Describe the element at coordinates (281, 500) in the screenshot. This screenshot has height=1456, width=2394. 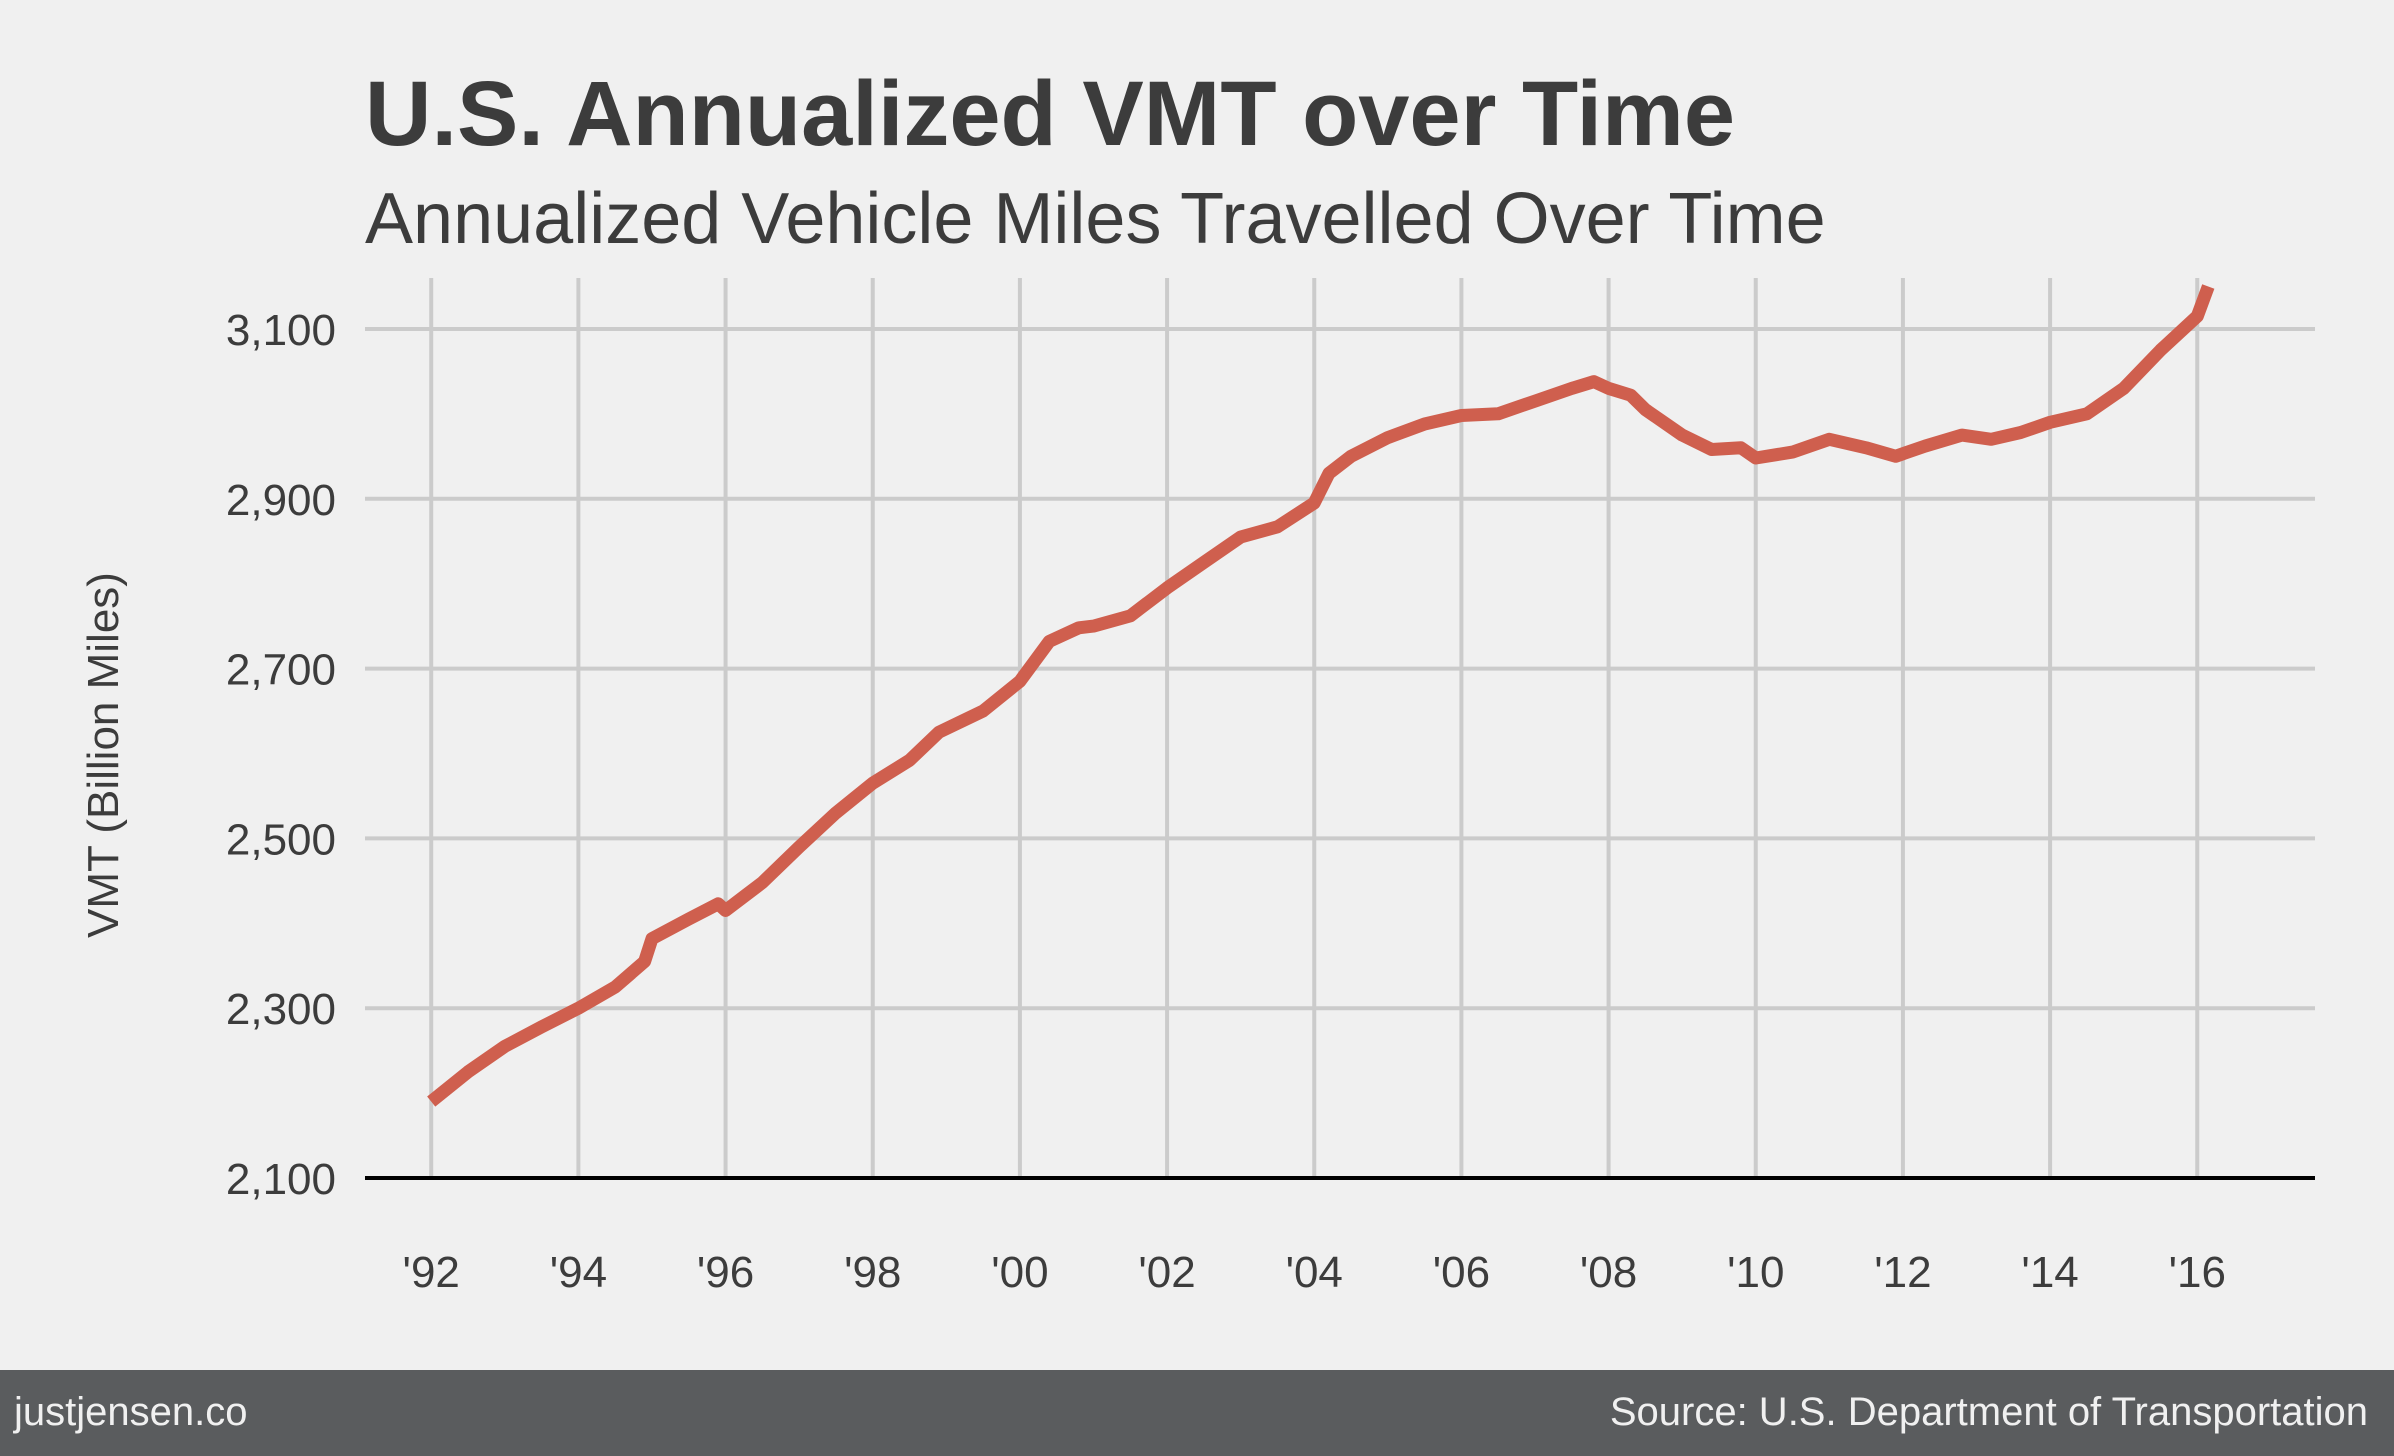
I see `y-tick-label: 2,900` at that location.